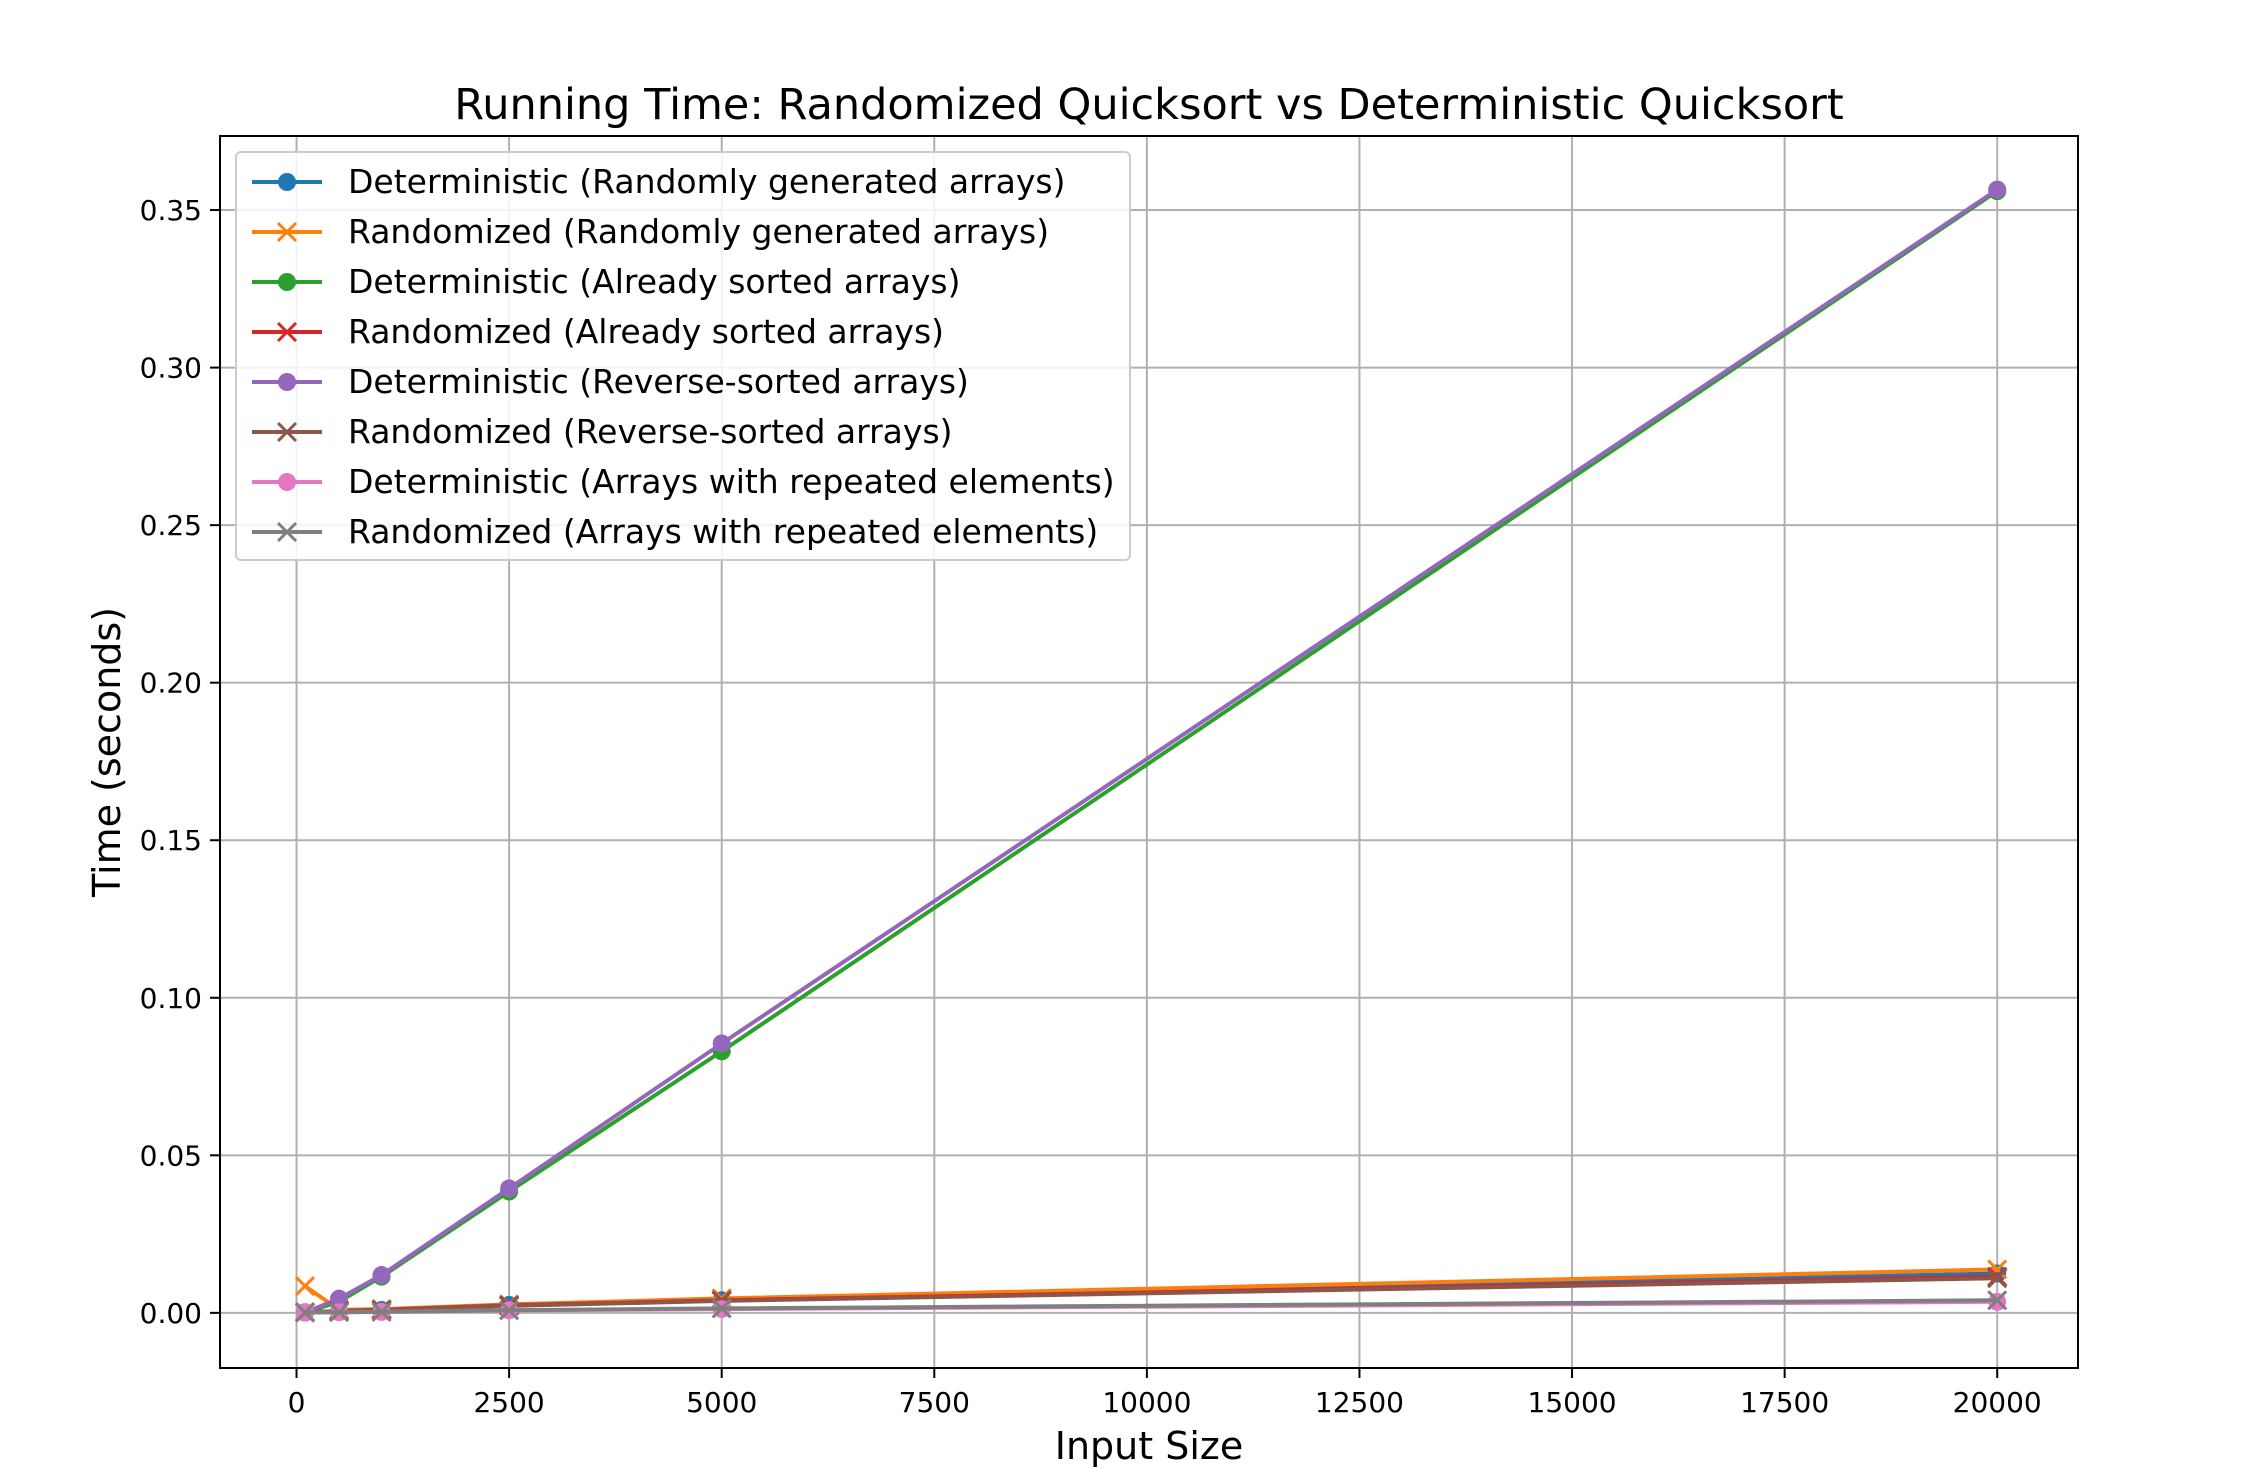  Describe the element at coordinates (650, 431) in the screenshot. I see `legend-label: Randomized (Reverse-sorted arrays)` at that location.